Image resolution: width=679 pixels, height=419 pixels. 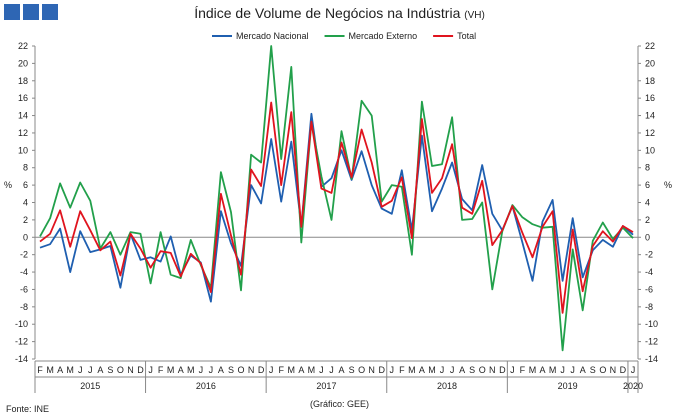 I want to click on y-tick-label-left: -12, so click(x=21, y=342).